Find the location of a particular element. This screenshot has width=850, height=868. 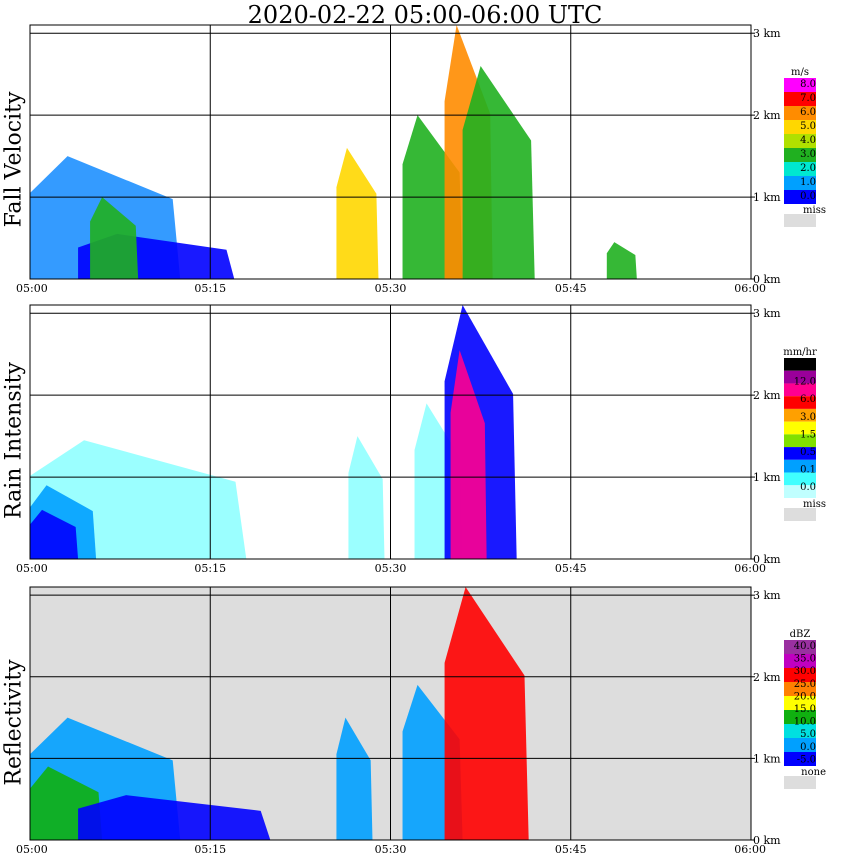

panel-2-legend-missing-label: none is located at coordinates (813, 772).